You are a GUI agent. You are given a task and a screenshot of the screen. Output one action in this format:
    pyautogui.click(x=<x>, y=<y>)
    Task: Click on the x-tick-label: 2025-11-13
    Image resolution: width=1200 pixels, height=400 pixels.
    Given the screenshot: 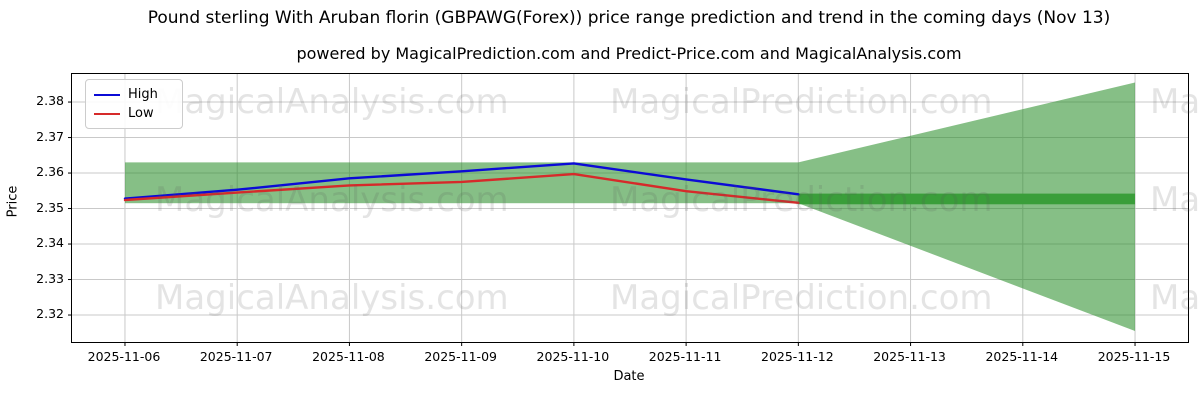 What is the action you would take?
    pyautogui.click(x=909, y=356)
    